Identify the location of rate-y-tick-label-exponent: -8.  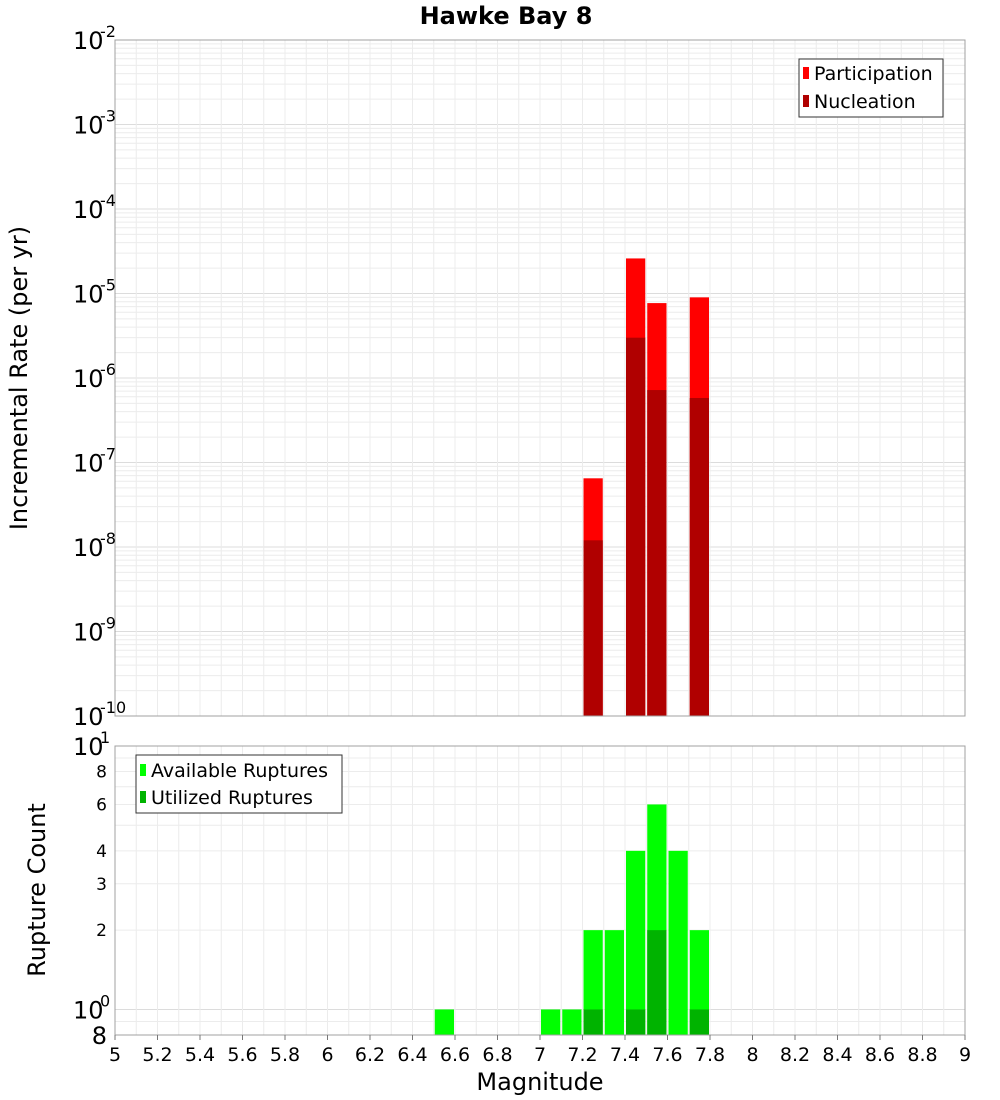
(108, 538).